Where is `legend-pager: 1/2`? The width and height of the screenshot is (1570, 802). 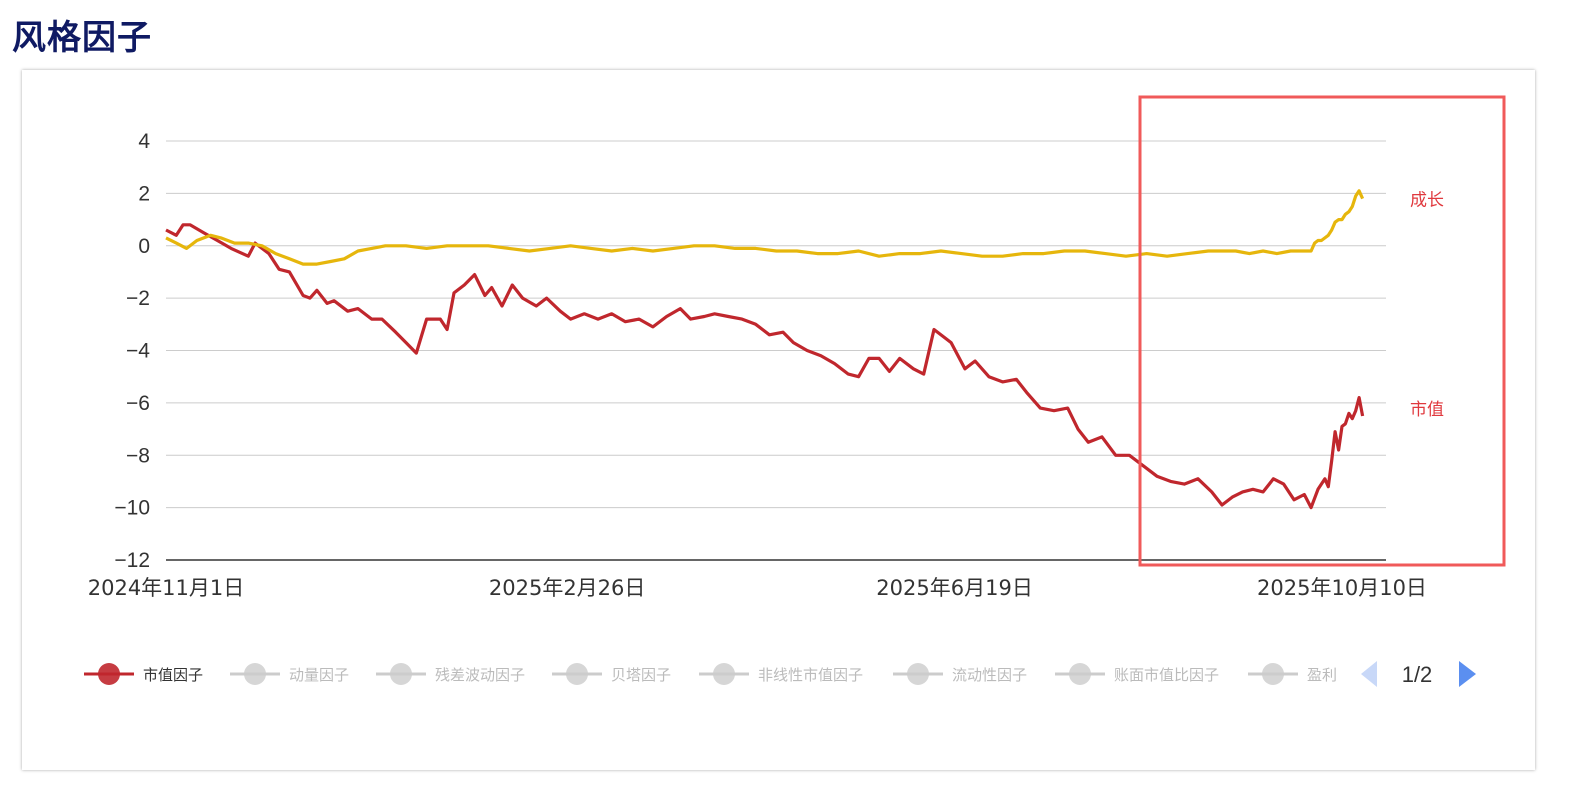 legend-pager: 1/2 is located at coordinates (1418, 674).